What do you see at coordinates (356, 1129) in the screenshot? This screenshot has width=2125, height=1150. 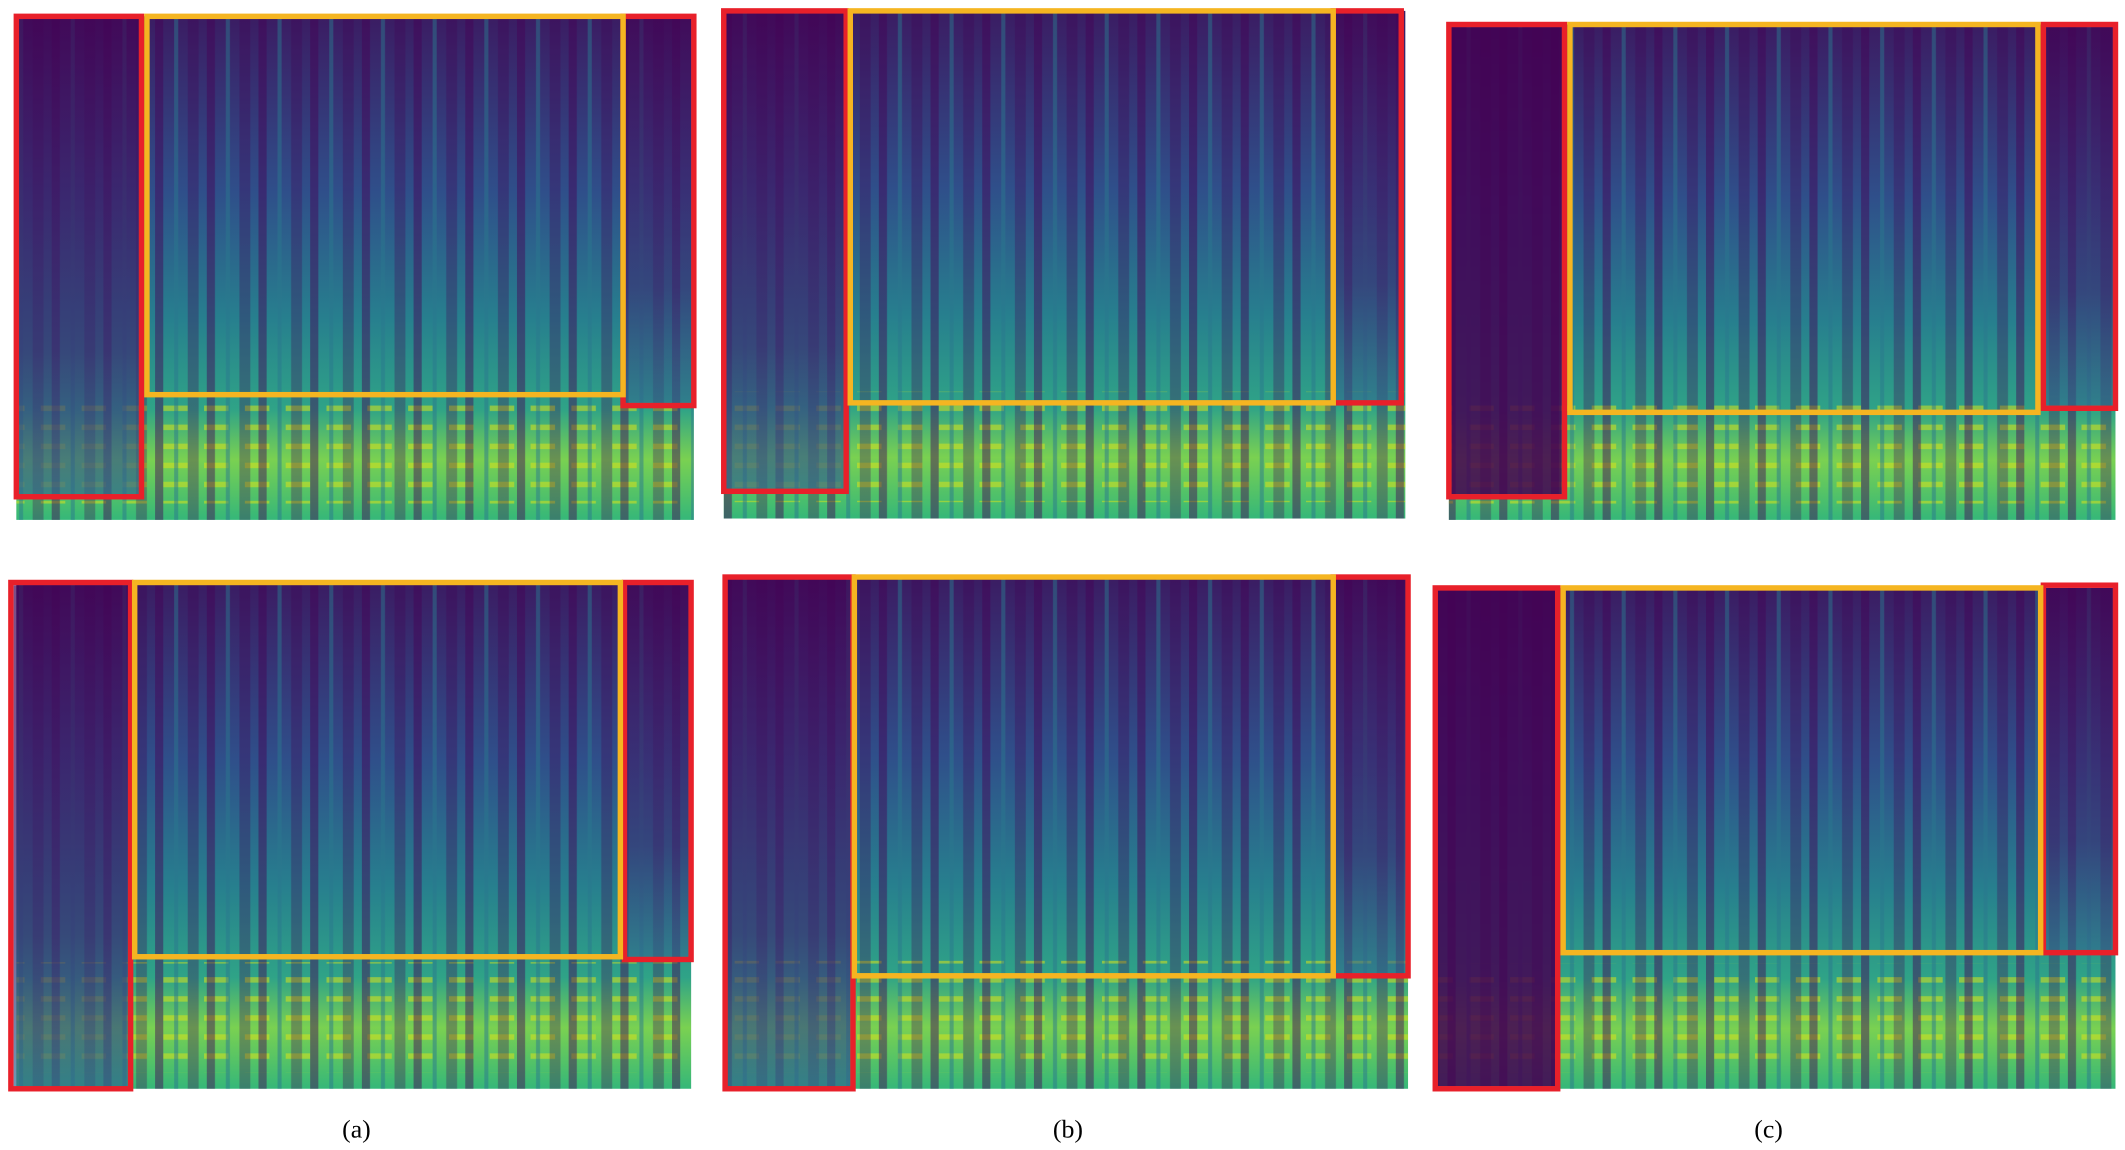 I see `panel-label: (a)` at bounding box center [356, 1129].